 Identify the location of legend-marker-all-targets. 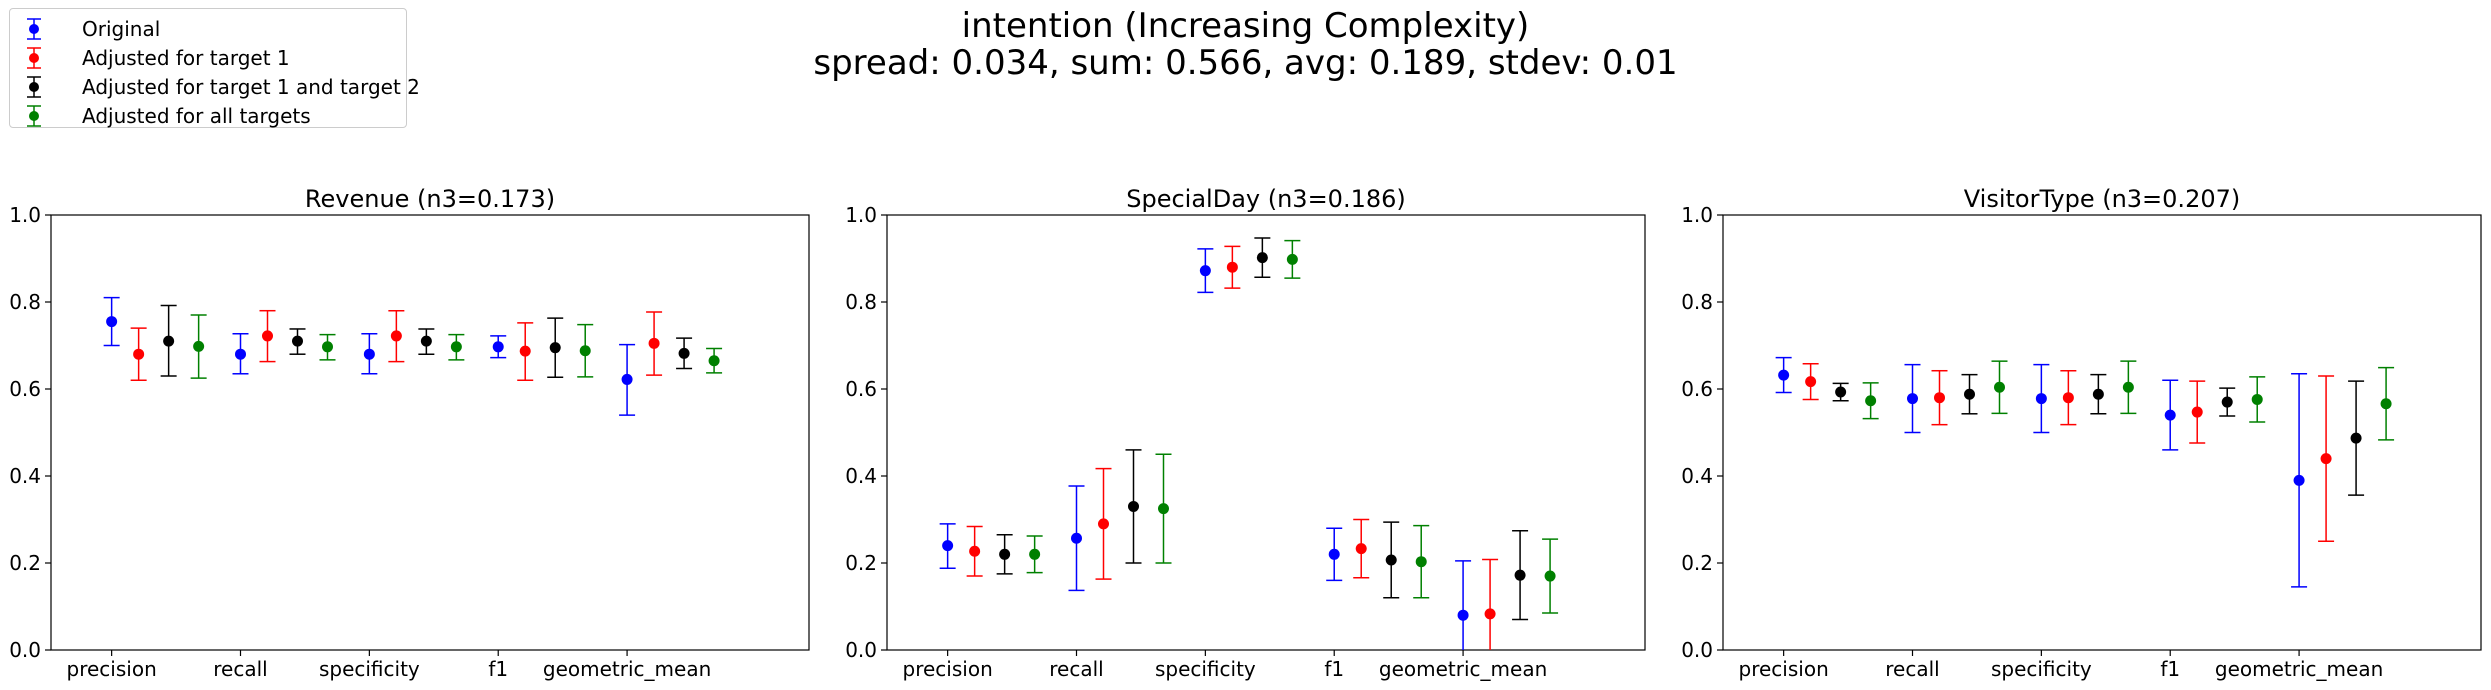
(34, 116).